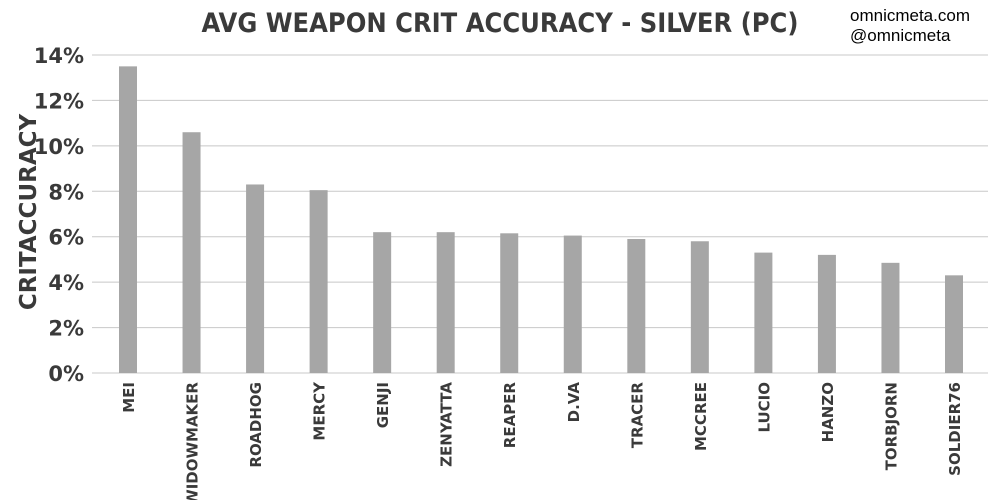 The height and width of the screenshot is (500, 1000). I want to click on y-tick-label: 4%, so click(66, 283).